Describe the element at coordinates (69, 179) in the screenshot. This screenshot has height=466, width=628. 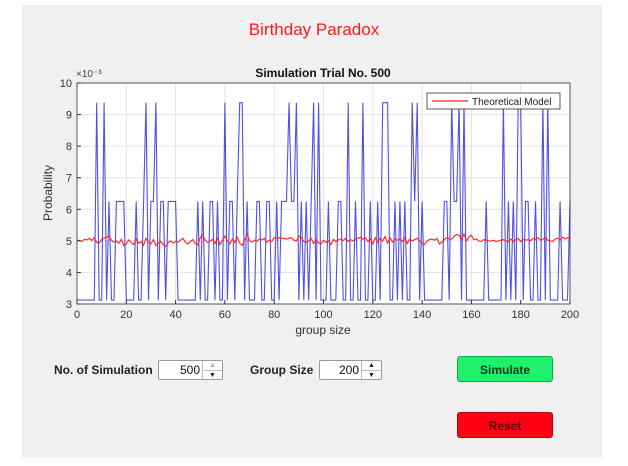
I see `y-tick-label: 7` at that location.